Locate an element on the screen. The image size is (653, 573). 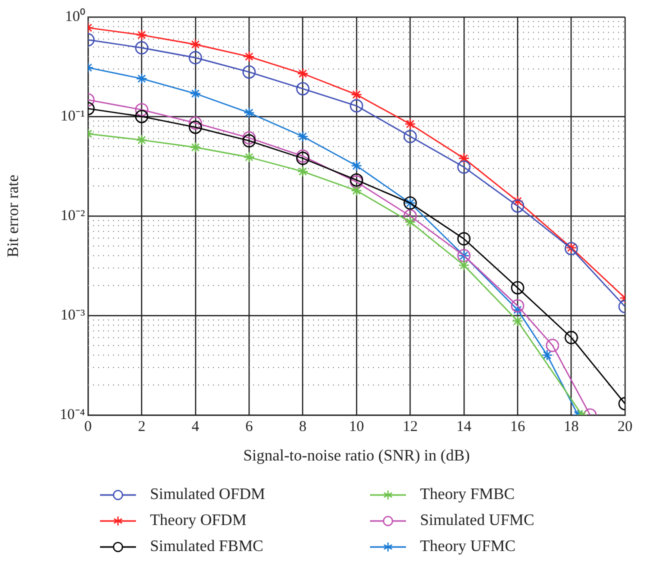
x-tick-label: 16 is located at coordinates (518, 426).